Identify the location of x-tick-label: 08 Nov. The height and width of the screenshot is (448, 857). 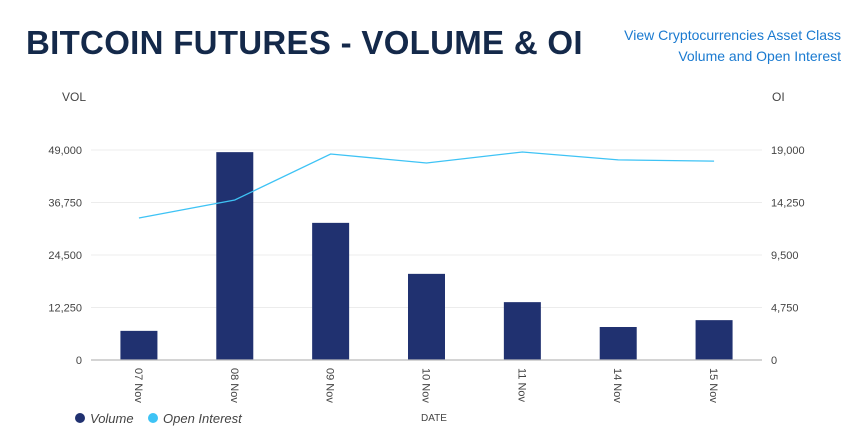
(234, 385).